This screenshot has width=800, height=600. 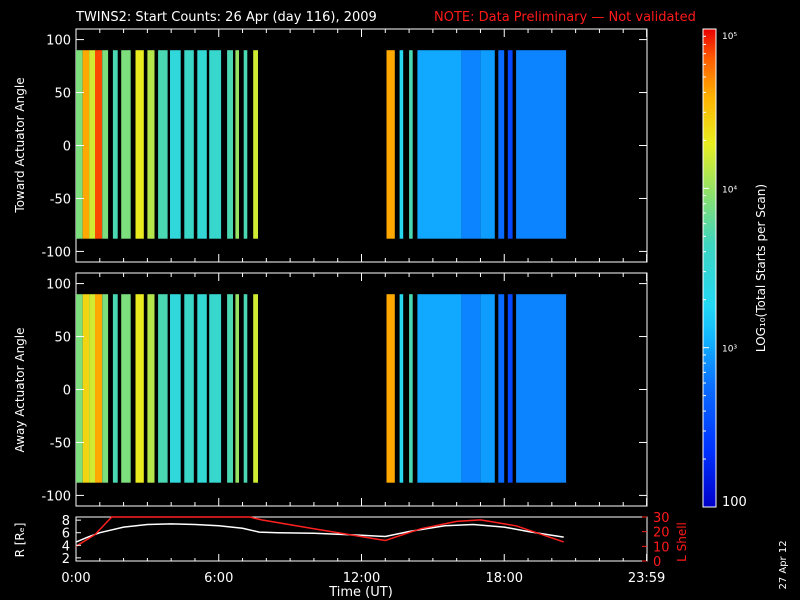 I want to click on panel-away-ylabel: Away Actuator Angle, so click(x=20, y=389).